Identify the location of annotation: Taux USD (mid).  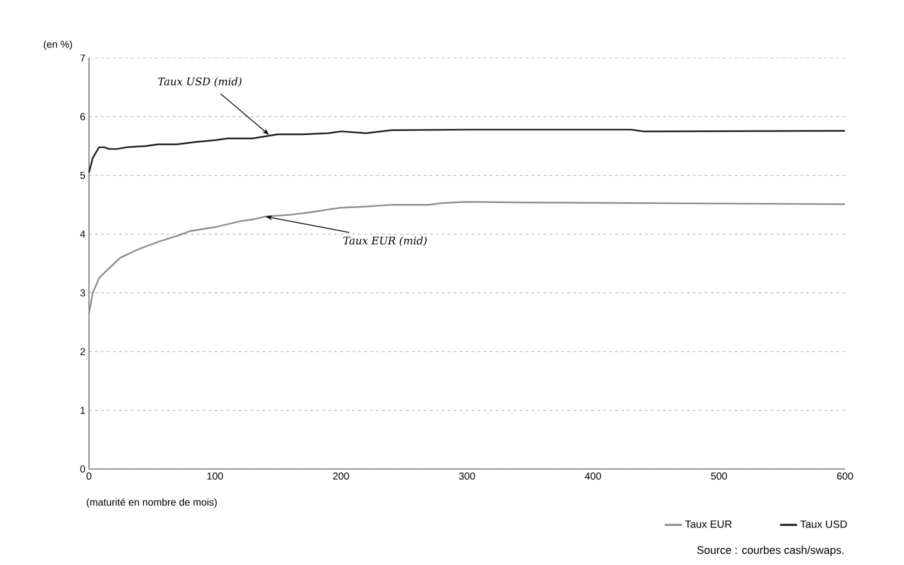
(200, 82).